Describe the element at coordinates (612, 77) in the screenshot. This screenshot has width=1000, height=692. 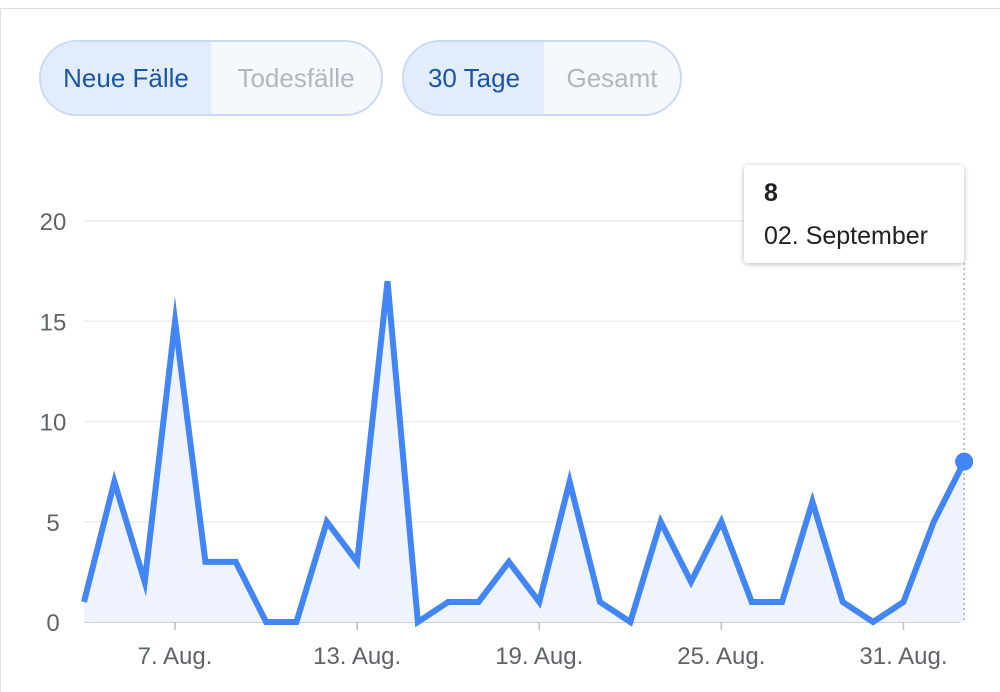
I see `total-toggle: Gesamt` at that location.